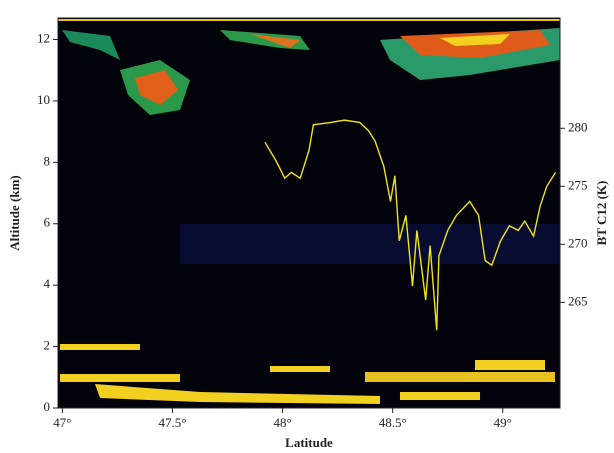 This screenshot has width=614, height=453. What do you see at coordinates (578, 126) in the screenshot?
I see `y2-tick-label: 280` at bounding box center [578, 126].